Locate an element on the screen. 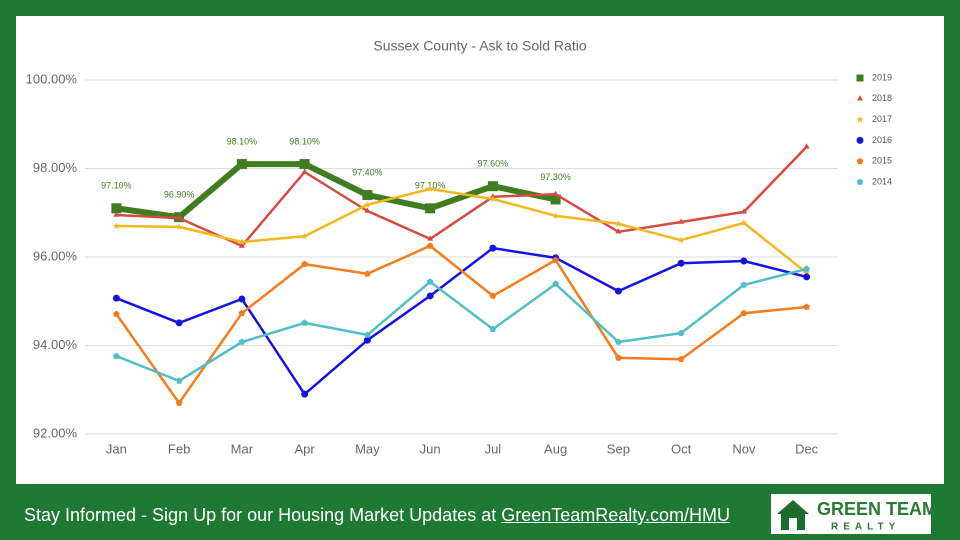 The height and width of the screenshot is (540, 960). x-tick-label: Jun is located at coordinates (430, 448).